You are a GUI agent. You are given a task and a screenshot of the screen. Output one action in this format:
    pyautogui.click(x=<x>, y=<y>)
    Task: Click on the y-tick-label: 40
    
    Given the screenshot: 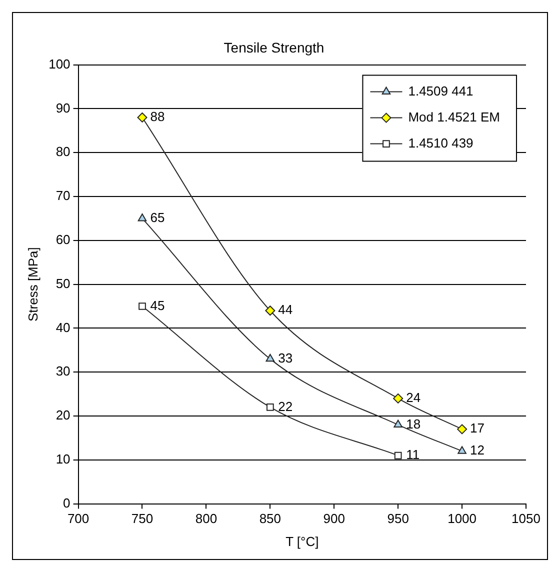 What is the action you would take?
    pyautogui.click(x=63, y=327)
    